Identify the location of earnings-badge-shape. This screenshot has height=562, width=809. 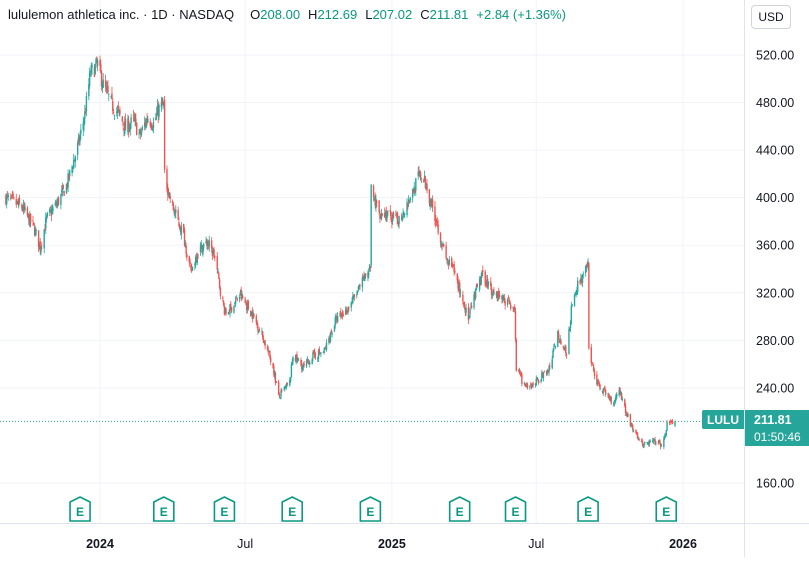
(370, 509).